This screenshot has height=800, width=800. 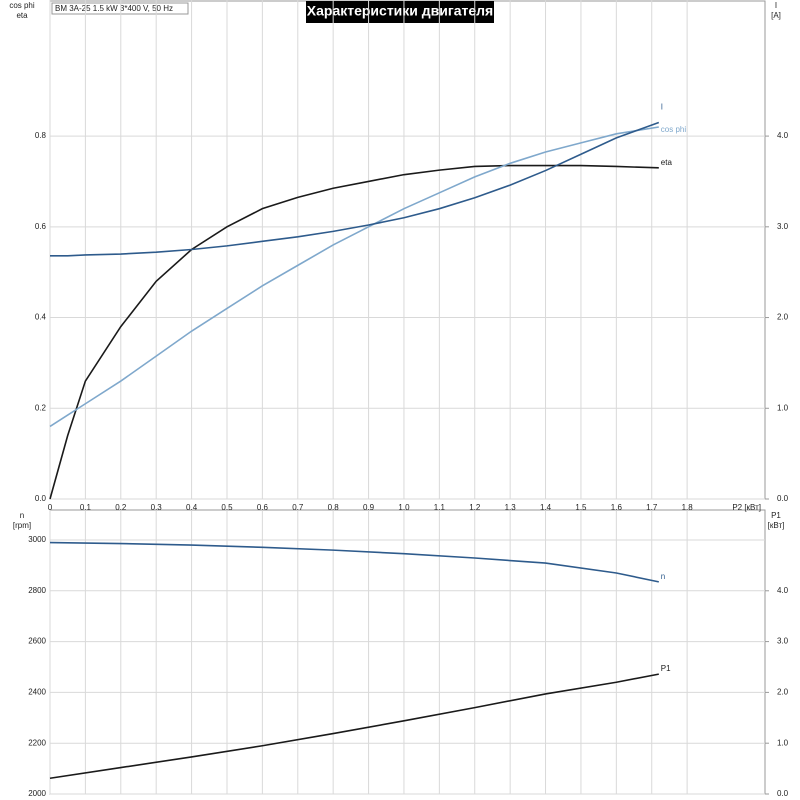 I want to click on x-tick-label: 1,4, so click(x=546, y=507).